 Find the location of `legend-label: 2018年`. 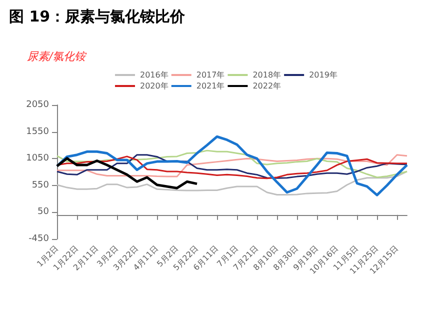

legend-label: 2018年 is located at coordinates (267, 75).